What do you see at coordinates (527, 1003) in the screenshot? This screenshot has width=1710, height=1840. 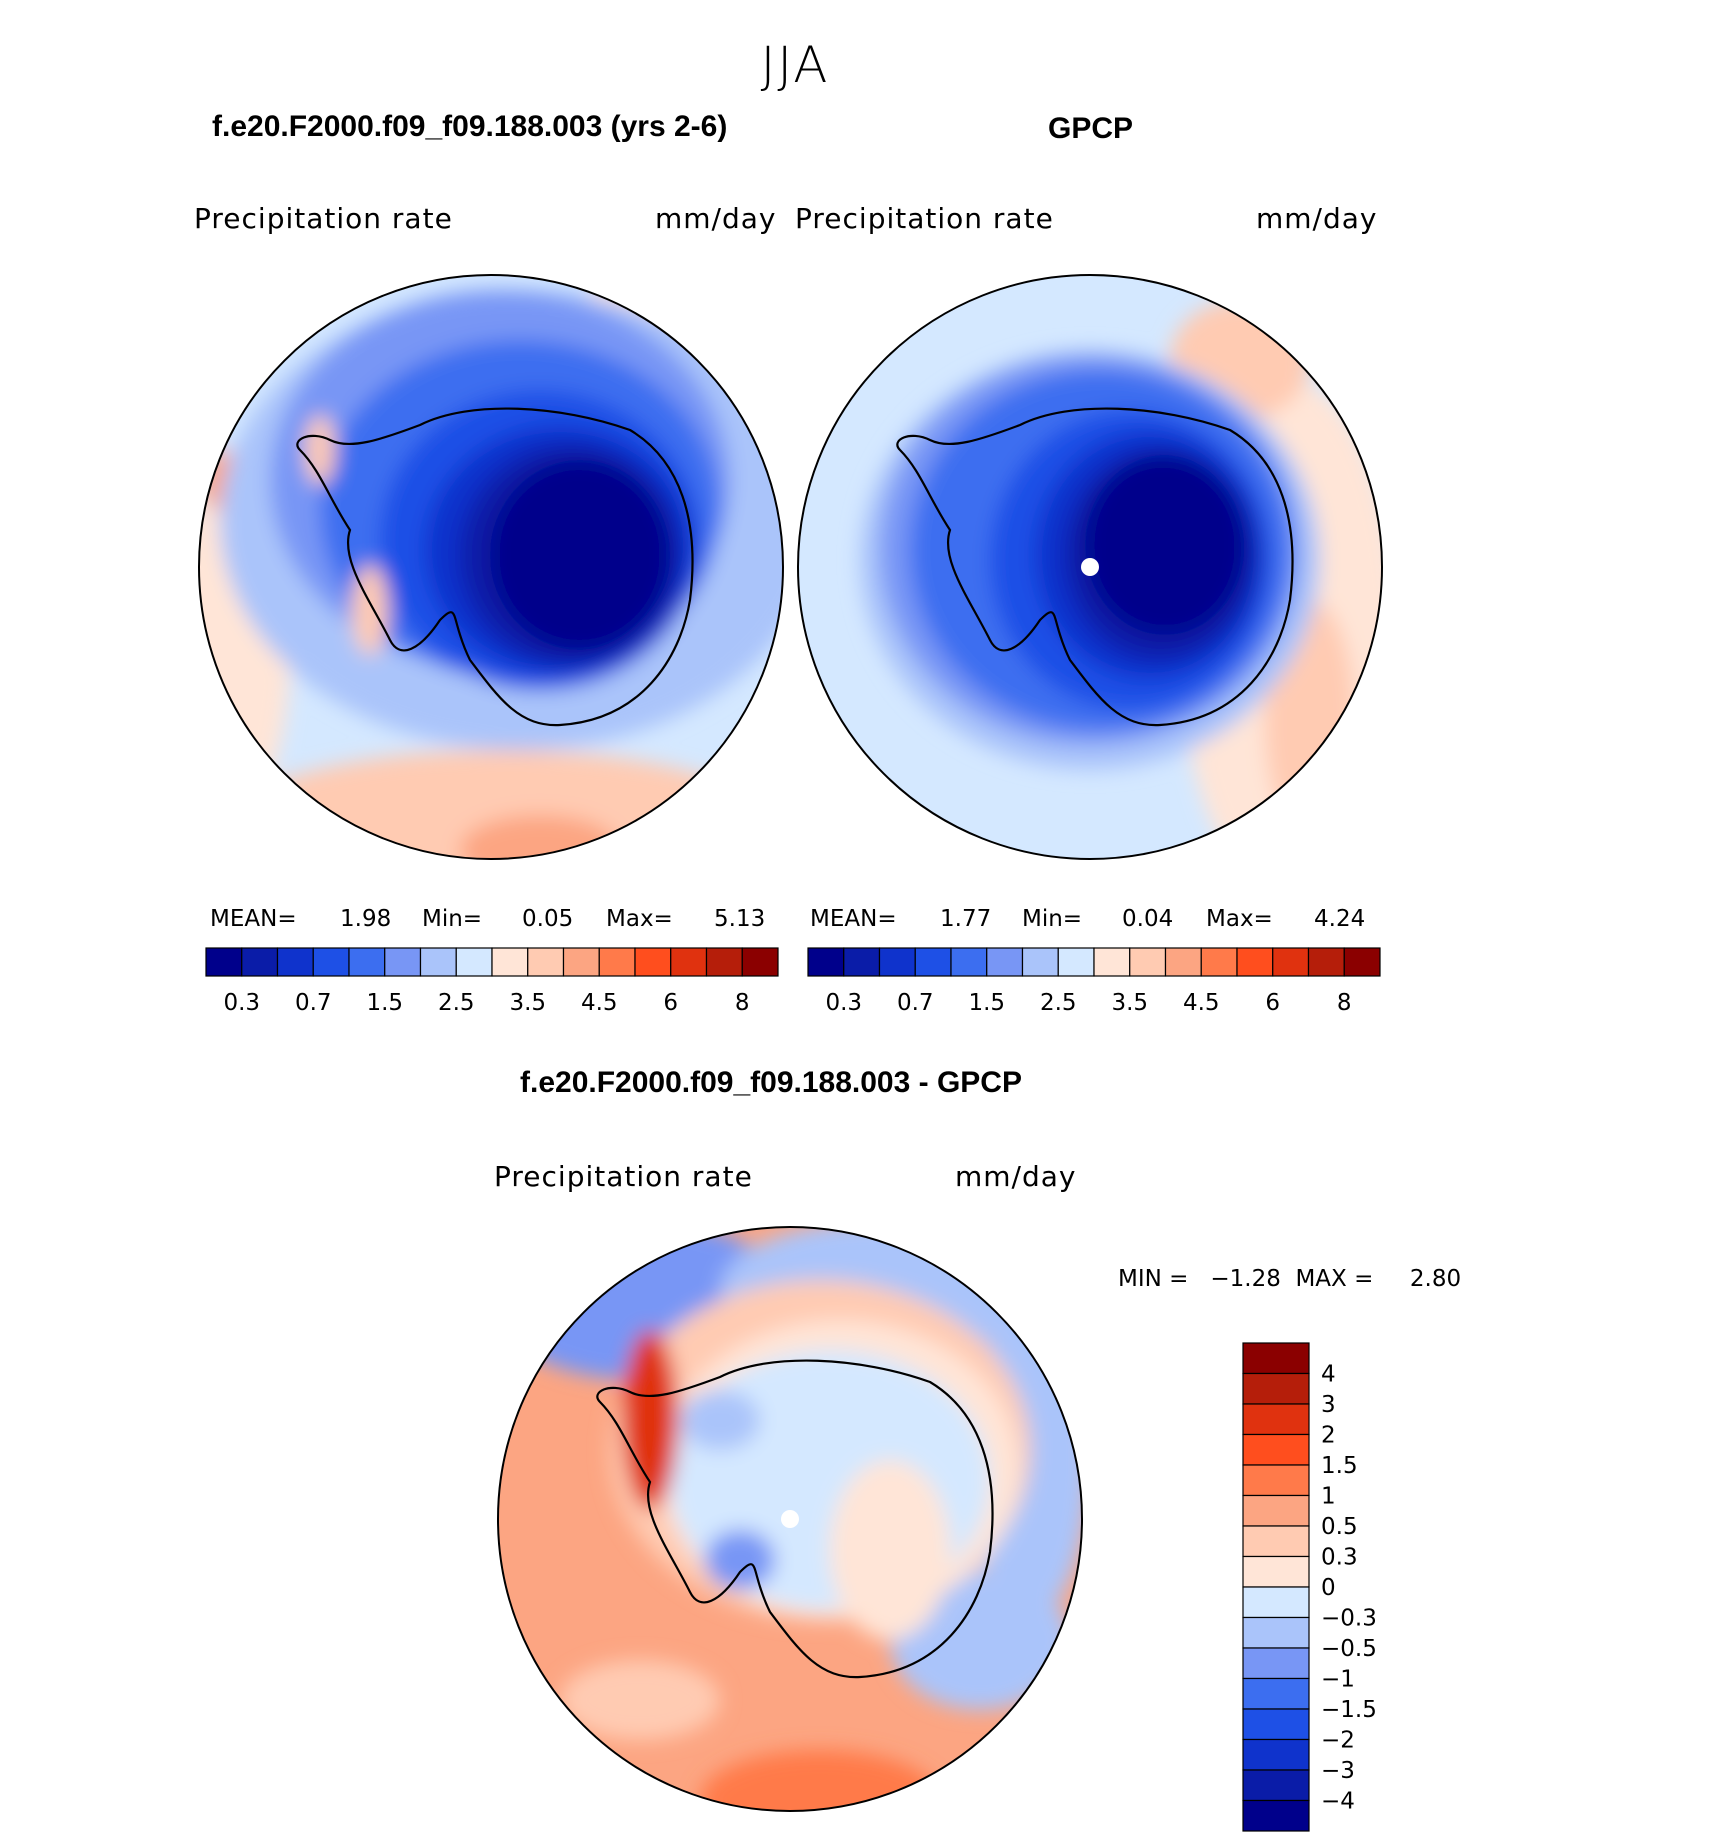 I see `model-colorbar-tick-label: 3.5` at bounding box center [527, 1003].